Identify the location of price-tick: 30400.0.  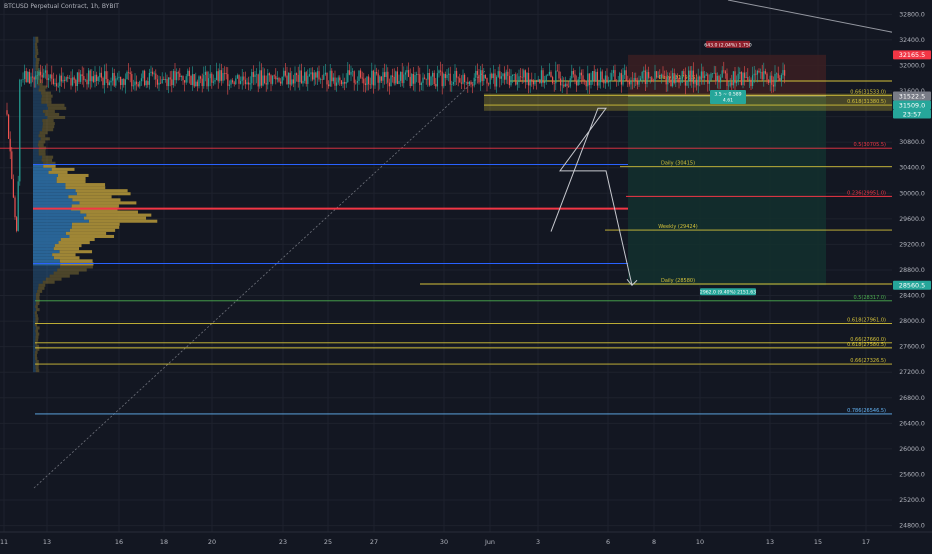
(912, 168).